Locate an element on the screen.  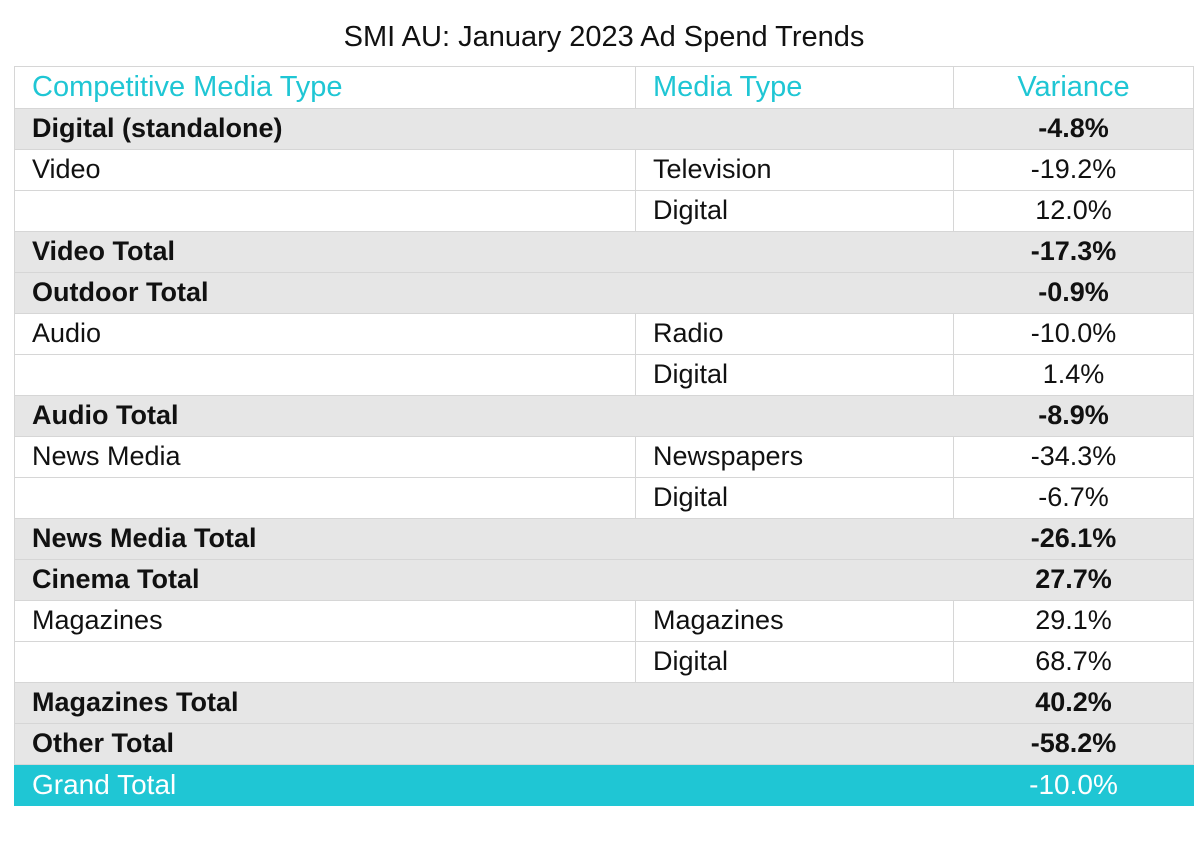
title-row: SMI AU: January 2023 Ad Spend Trends is located at coordinates (604, 38).